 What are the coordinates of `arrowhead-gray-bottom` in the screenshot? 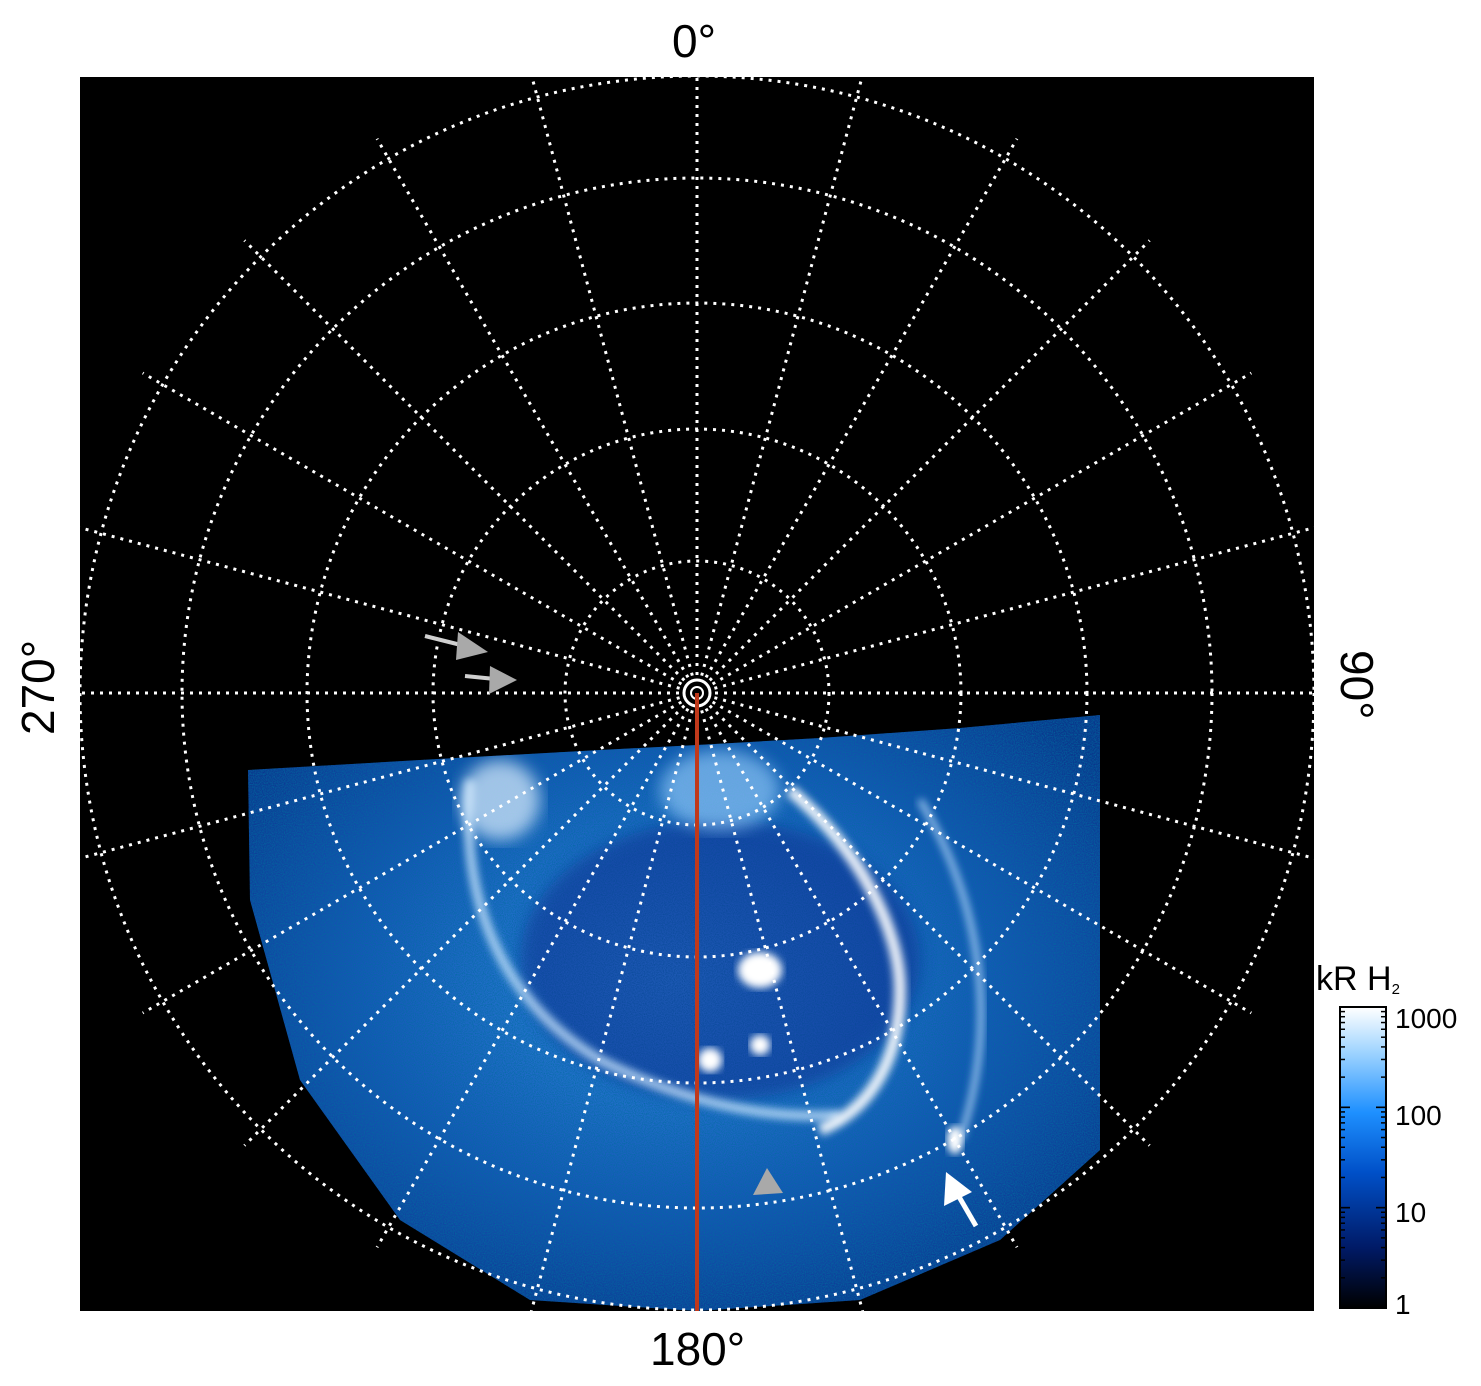 It's located at (768, 1181).